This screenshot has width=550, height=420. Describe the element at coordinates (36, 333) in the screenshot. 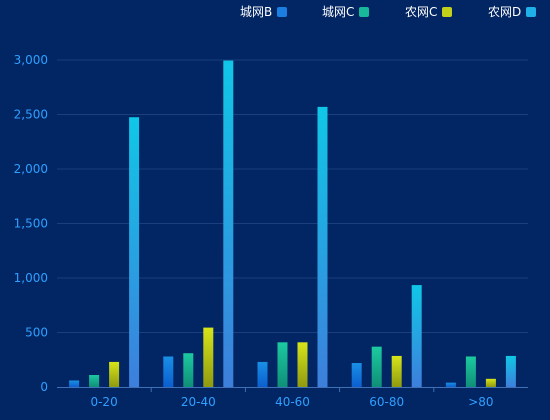

I see `y-tick-label: 500` at that location.